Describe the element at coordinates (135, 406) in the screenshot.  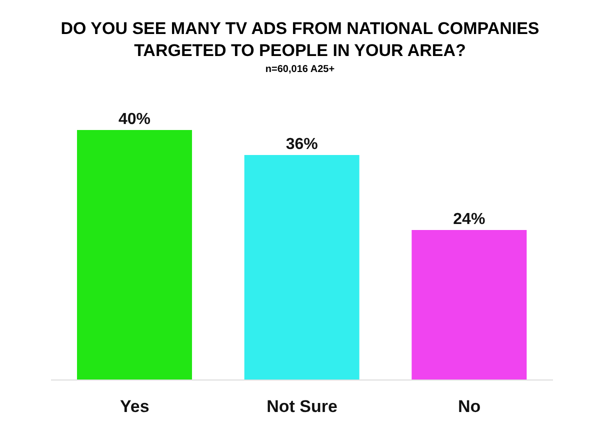
I see `x-tick-label: Yes` at that location.